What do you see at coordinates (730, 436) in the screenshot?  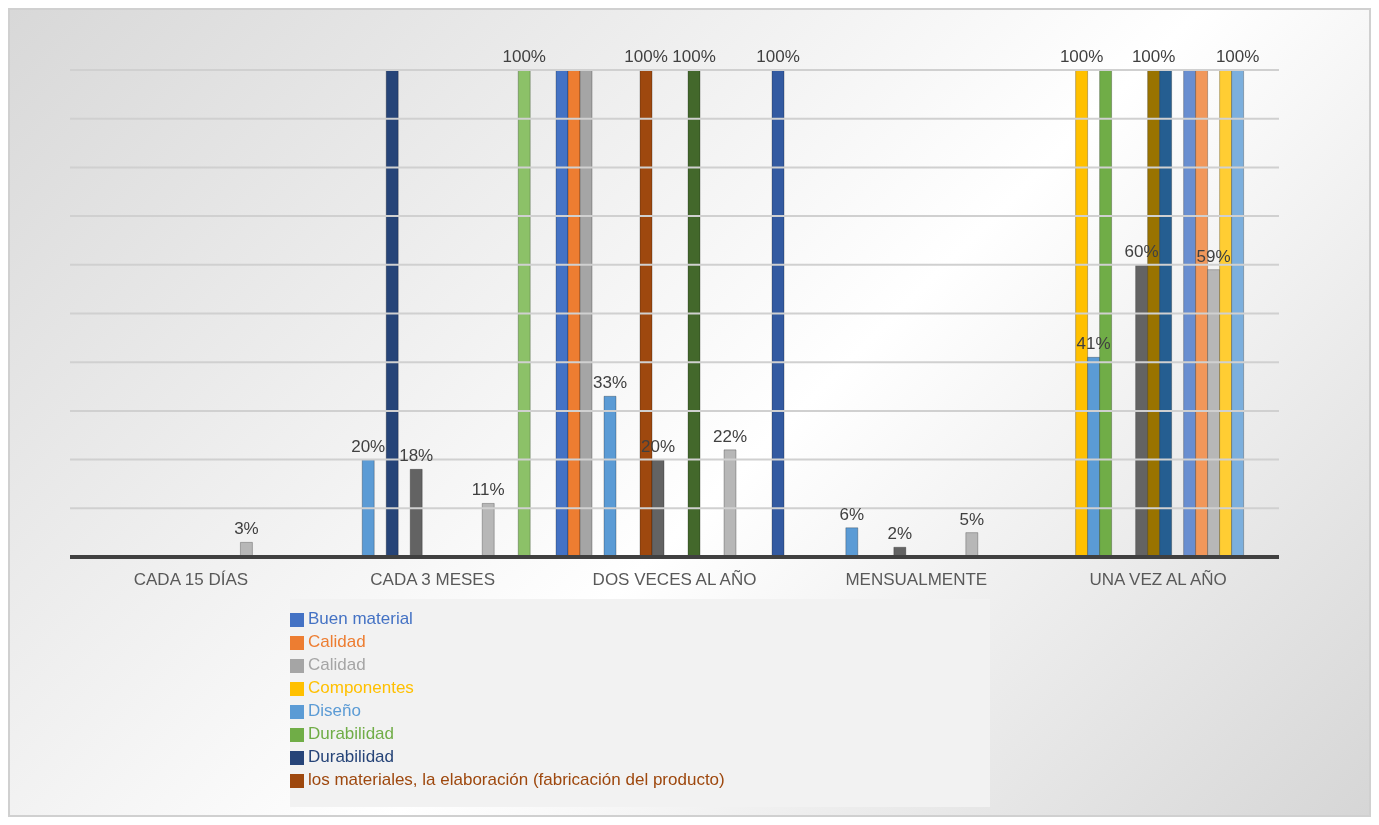 I see `data-label: 22%` at bounding box center [730, 436].